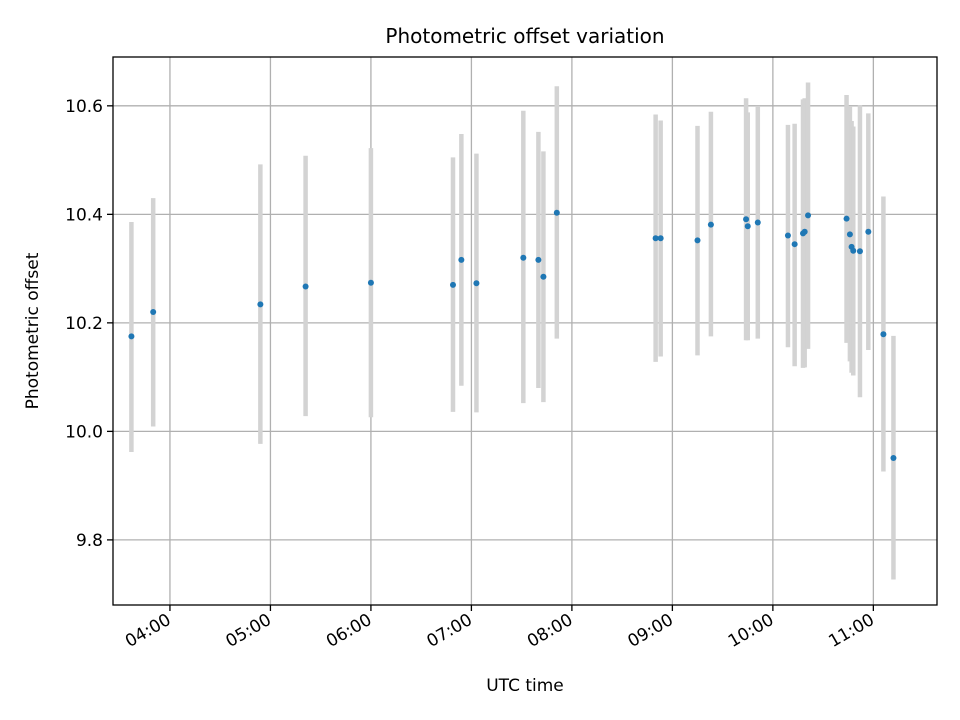  Describe the element at coordinates (84, 432) in the screenshot. I see `y-tick-label: 10.0` at that location.